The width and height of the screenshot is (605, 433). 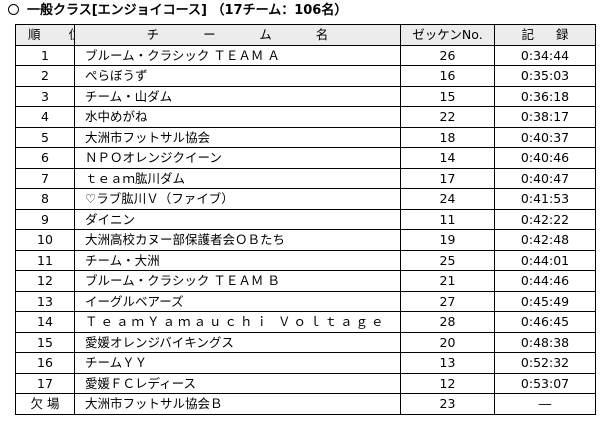 What do you see at coordinates (545, 301) in the screenshot?
I see `time-cell: 0:45:49` at bounding box center [545, 301].